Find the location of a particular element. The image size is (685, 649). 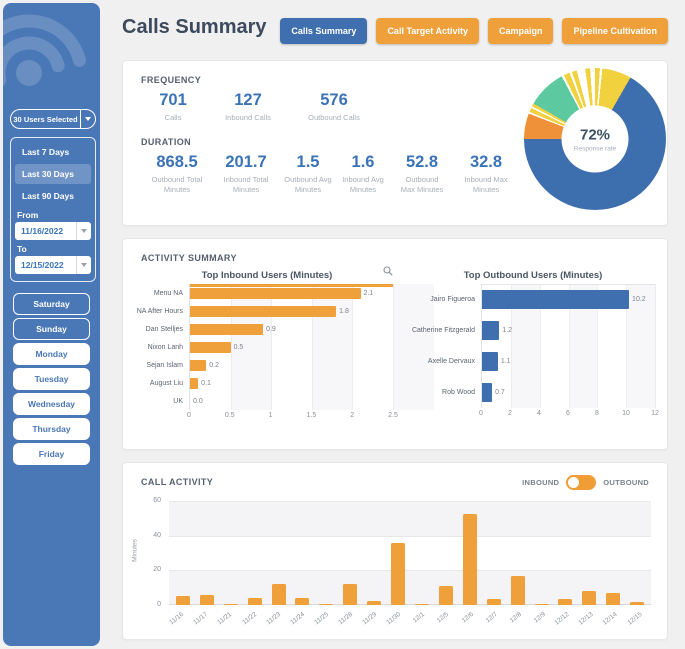

chart-title: Top Inbound Users (Minutes) is located at coordinates (267, 275).